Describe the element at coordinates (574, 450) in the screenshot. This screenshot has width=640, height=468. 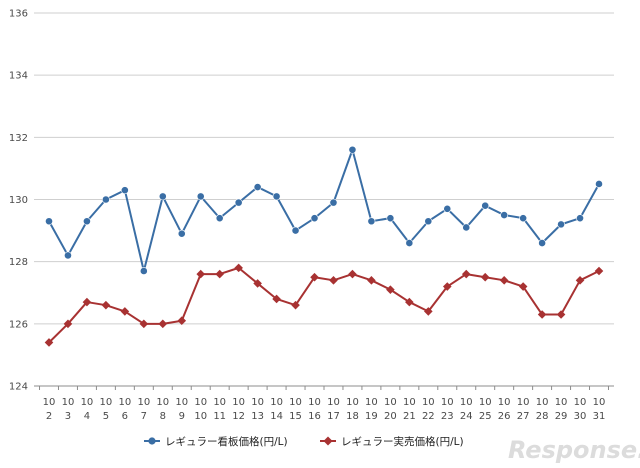
I see `response-watermark: Response.` at that location.